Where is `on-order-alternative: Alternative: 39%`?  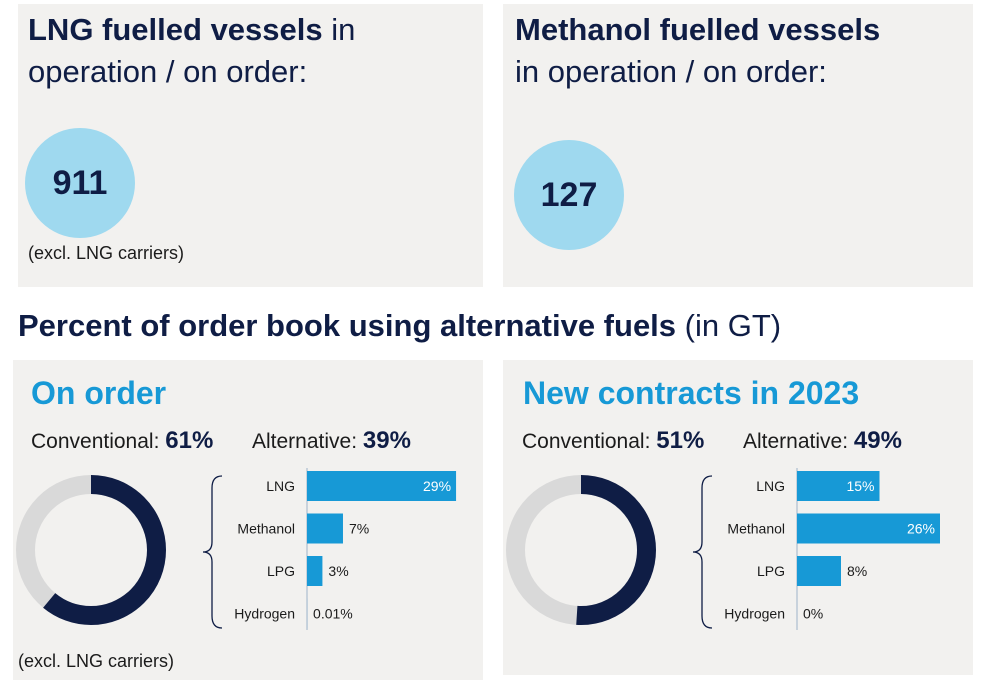 on-order-alternative: Alternative: 39% is located at coordinates (331, 441).